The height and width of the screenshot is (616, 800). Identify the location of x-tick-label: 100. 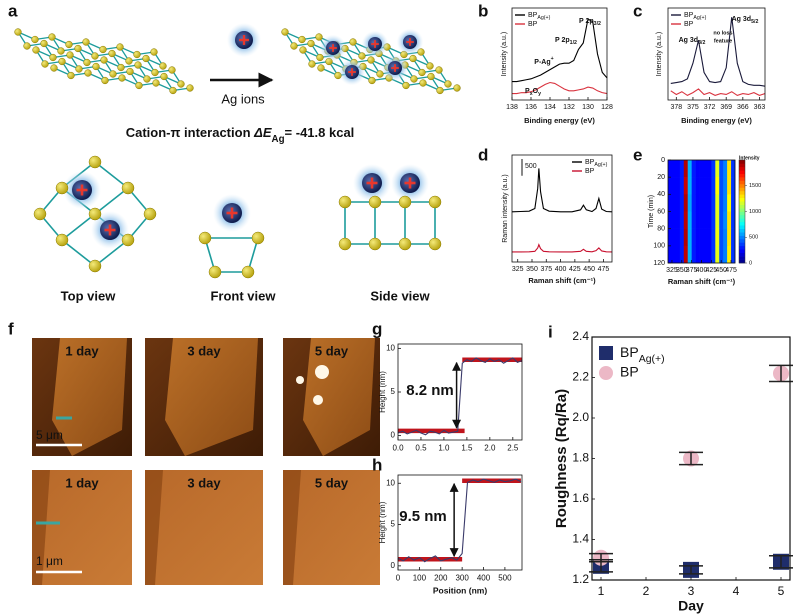
(420, 577).